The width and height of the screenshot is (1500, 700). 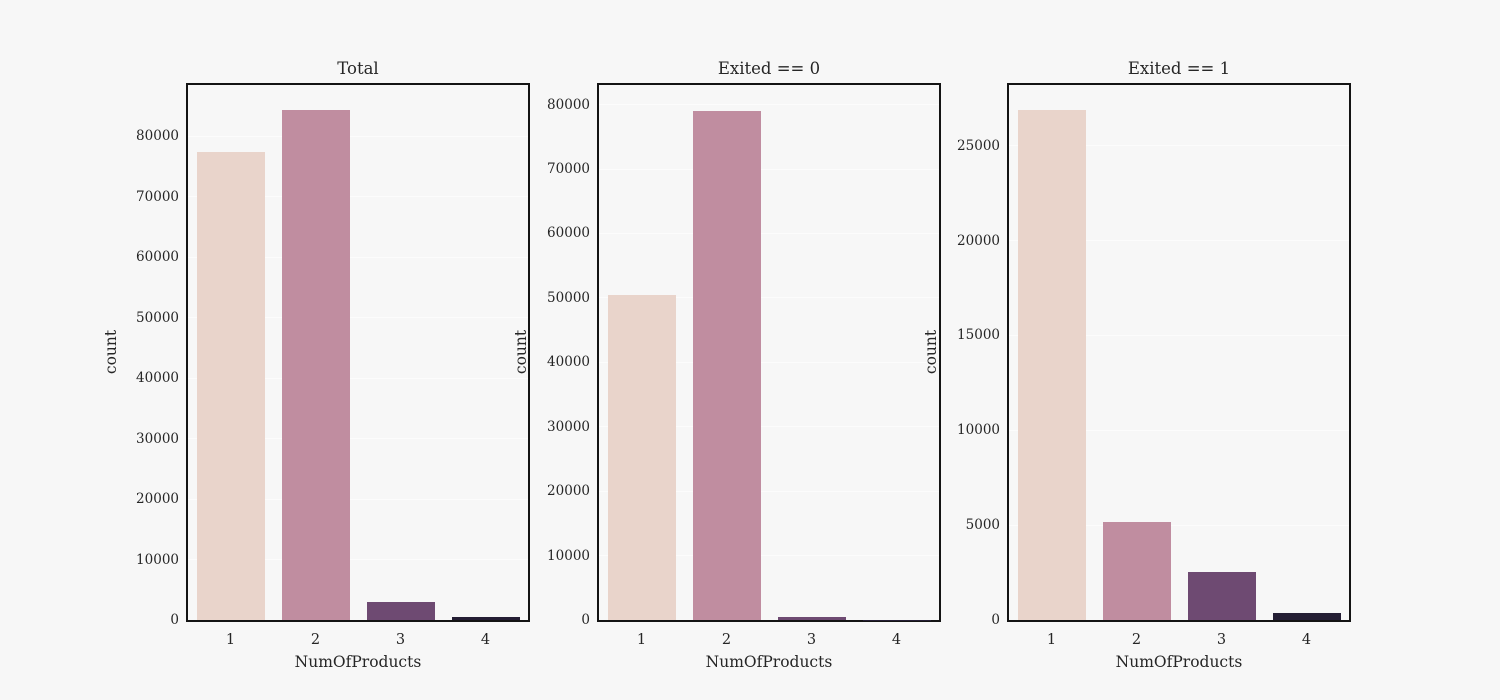 I want to click on y-tick-label: 25000, so click(x=978, y=145).